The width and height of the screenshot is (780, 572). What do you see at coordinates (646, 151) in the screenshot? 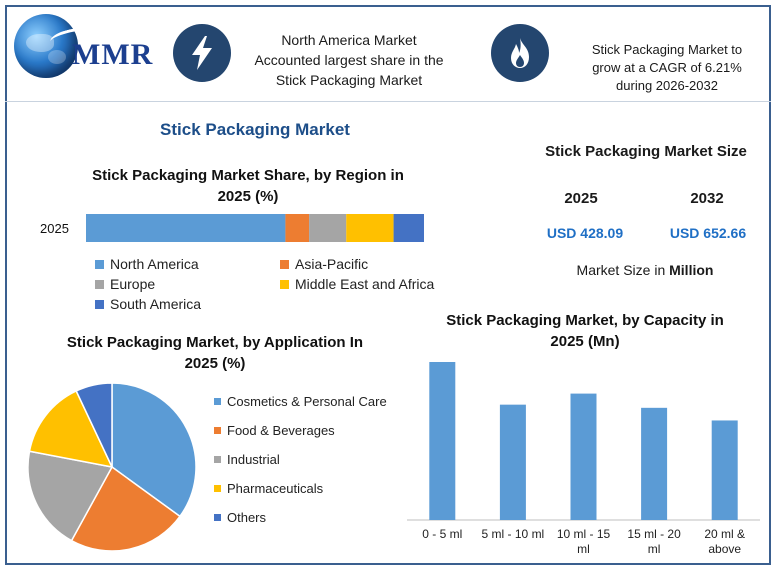
I see `market-size-title: Stick Packaging Market Size` at bounding box center [646, 151].